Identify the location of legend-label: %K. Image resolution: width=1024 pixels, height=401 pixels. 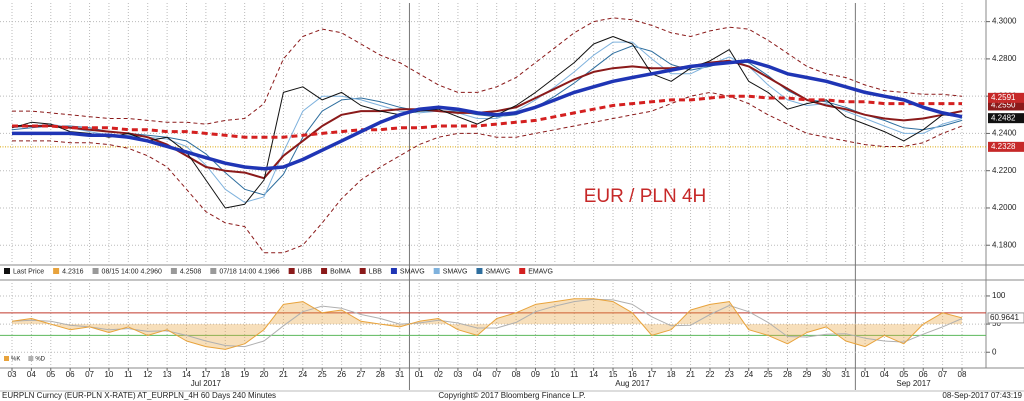
(15, 360).